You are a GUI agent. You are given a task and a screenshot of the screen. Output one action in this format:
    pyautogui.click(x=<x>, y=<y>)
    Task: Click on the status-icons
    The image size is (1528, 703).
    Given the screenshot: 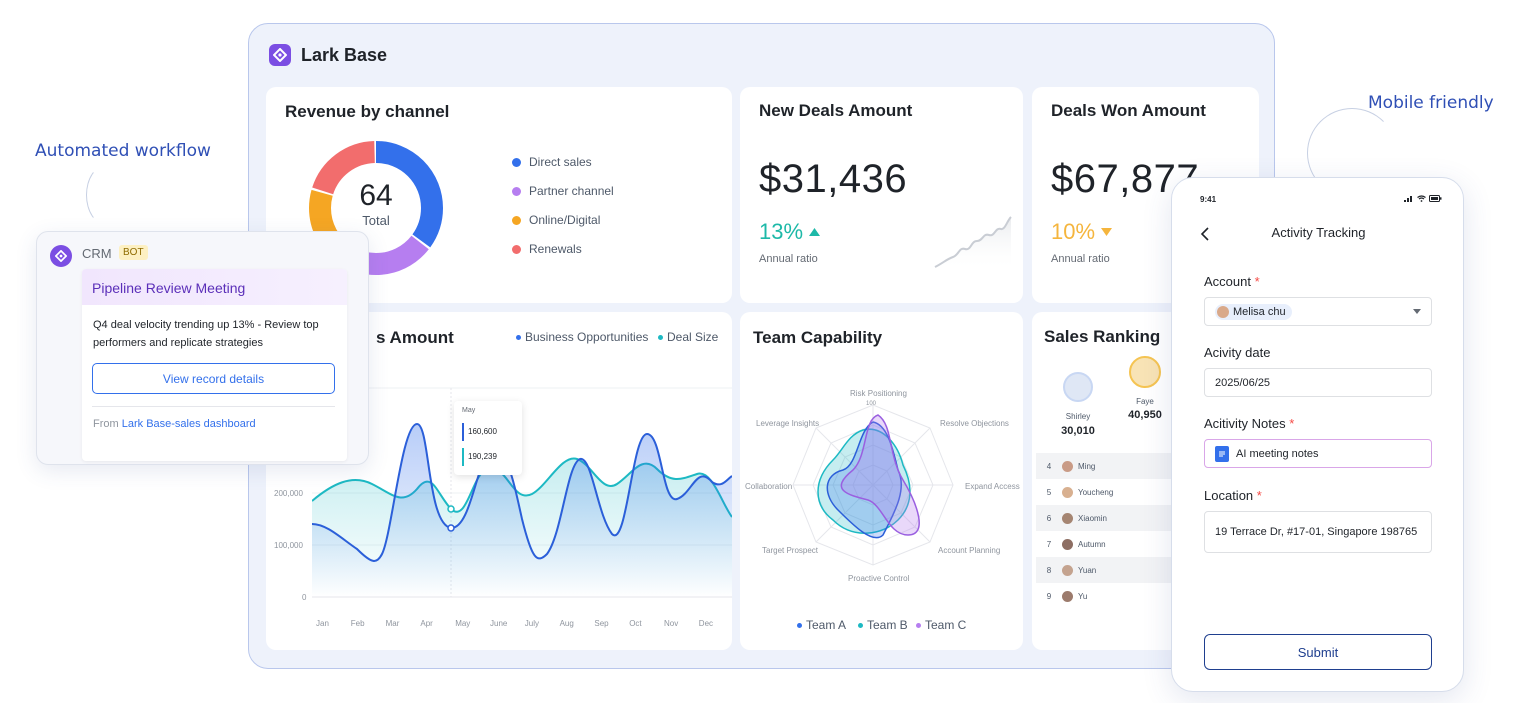 What is the action you would take?
    pyautogui.click(x=1423, y=198)
    